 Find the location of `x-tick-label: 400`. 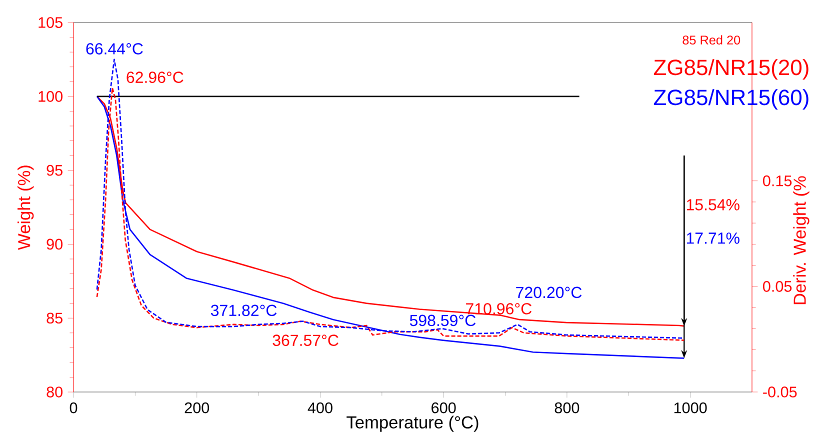

x-tick-label: 400 is located at coordinates (320, 408).